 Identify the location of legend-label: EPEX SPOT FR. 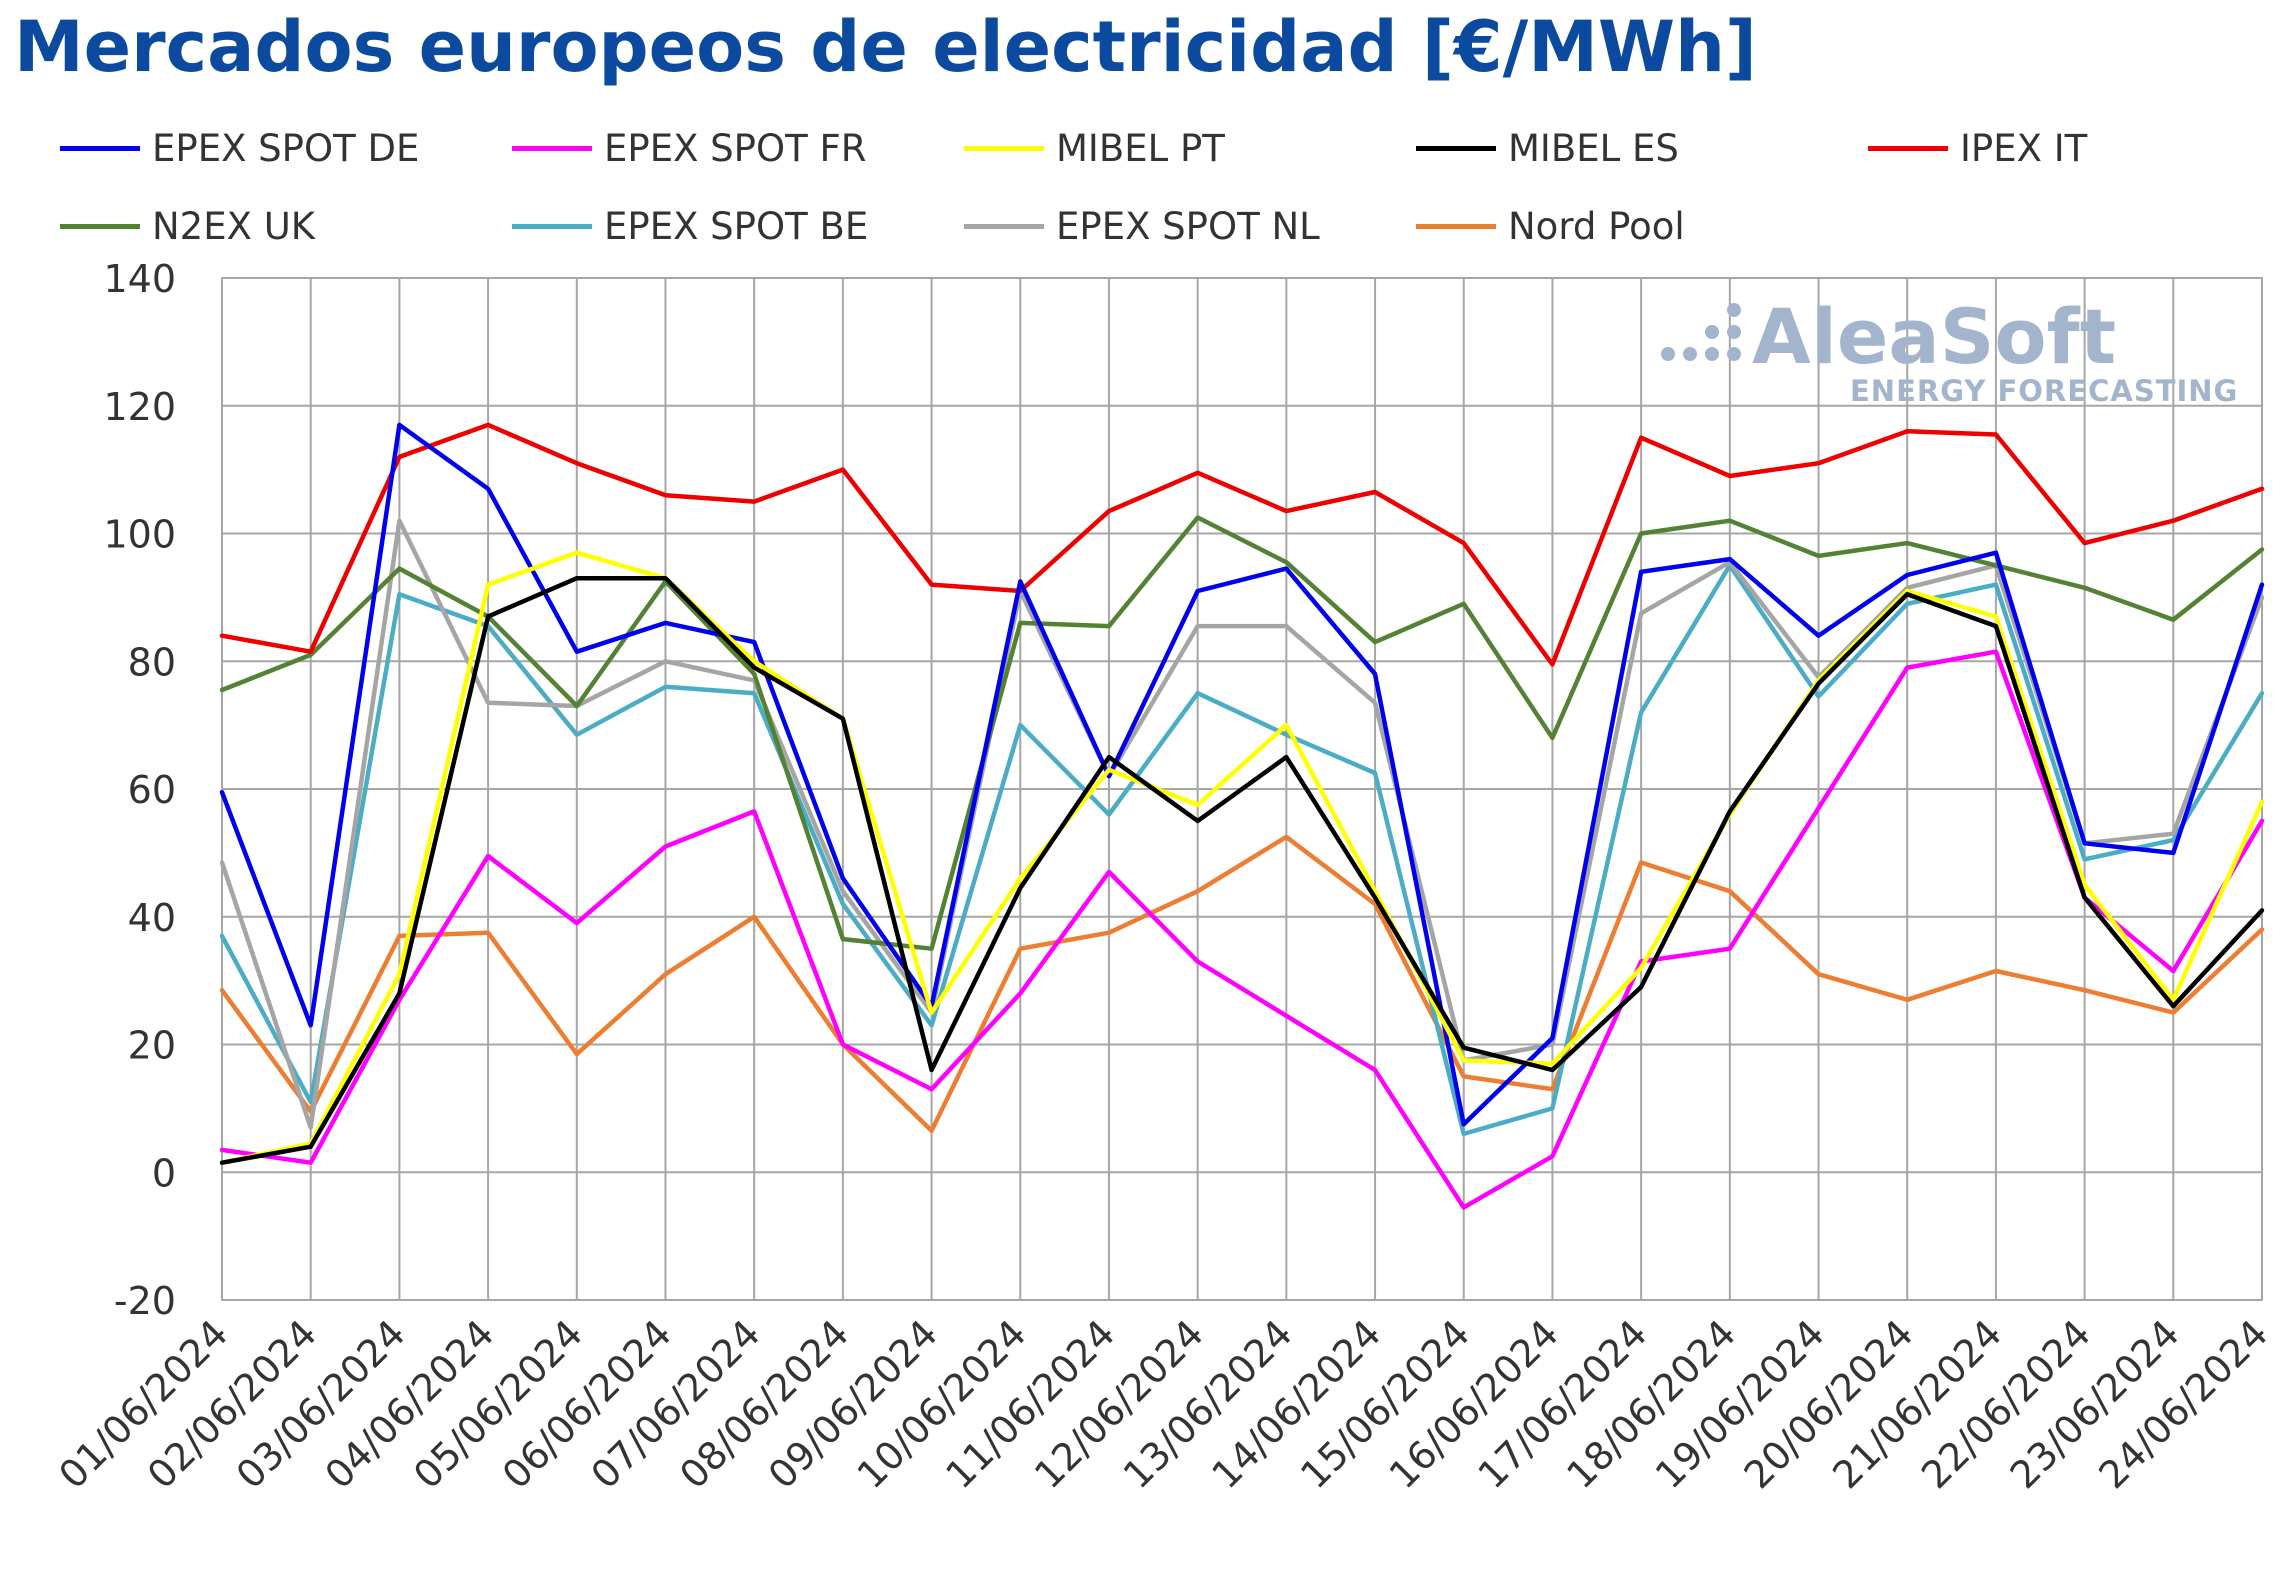
(735, 148).